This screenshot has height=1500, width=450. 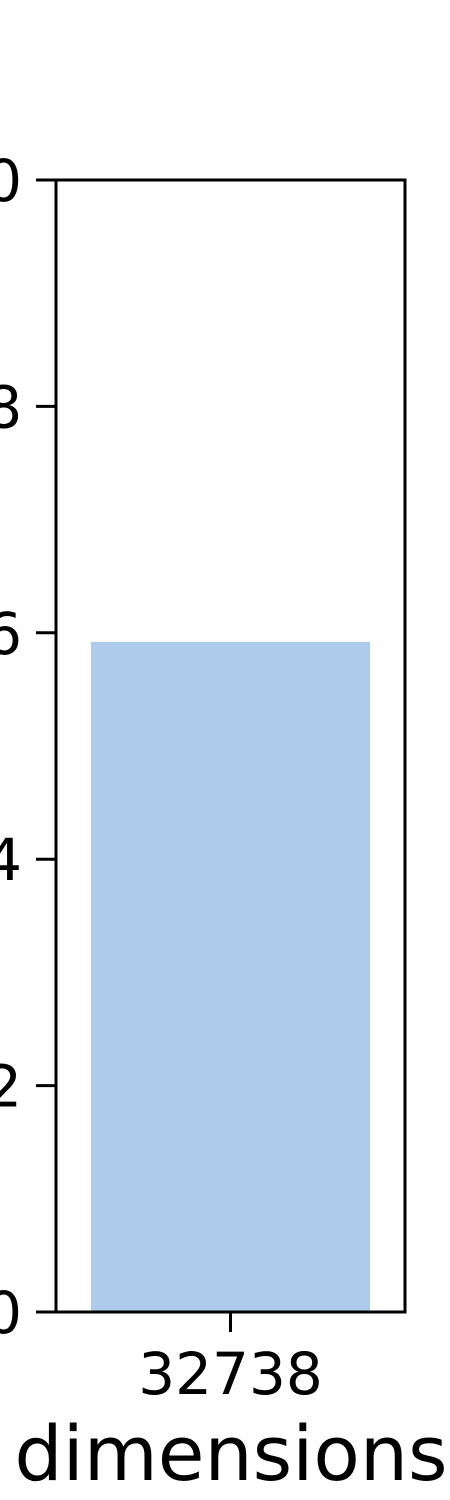 What do you see at coordinates (11, 1313) in the screenshot?
I see `y-tick-label: 0.0` at bounding box center [11, 1313].